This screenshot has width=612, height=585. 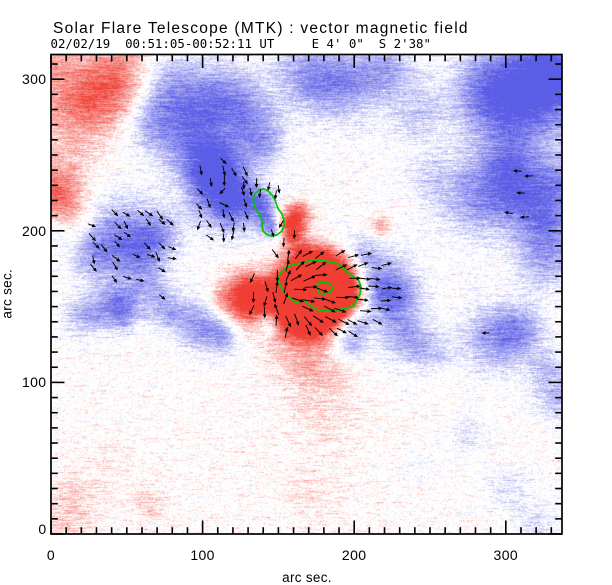 What do you see at coordinates (7, 293) in the screenshot?
I see `y-axis-label: arc sec.` at bounding box center [7, 293].